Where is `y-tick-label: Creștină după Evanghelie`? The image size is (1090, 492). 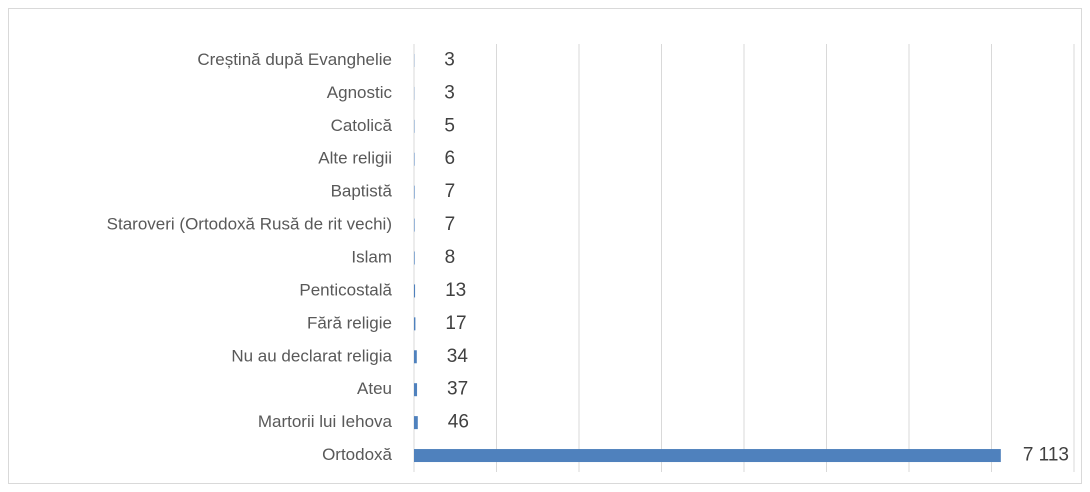
y-tick-label: Creștină după Evanghelie is located at coordinates (294, 59).